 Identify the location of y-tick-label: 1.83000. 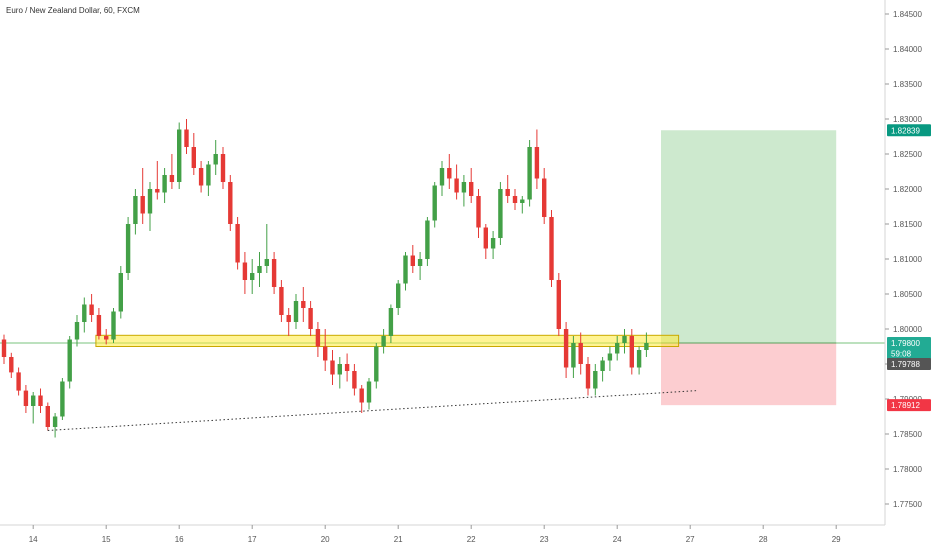
(907, 119).